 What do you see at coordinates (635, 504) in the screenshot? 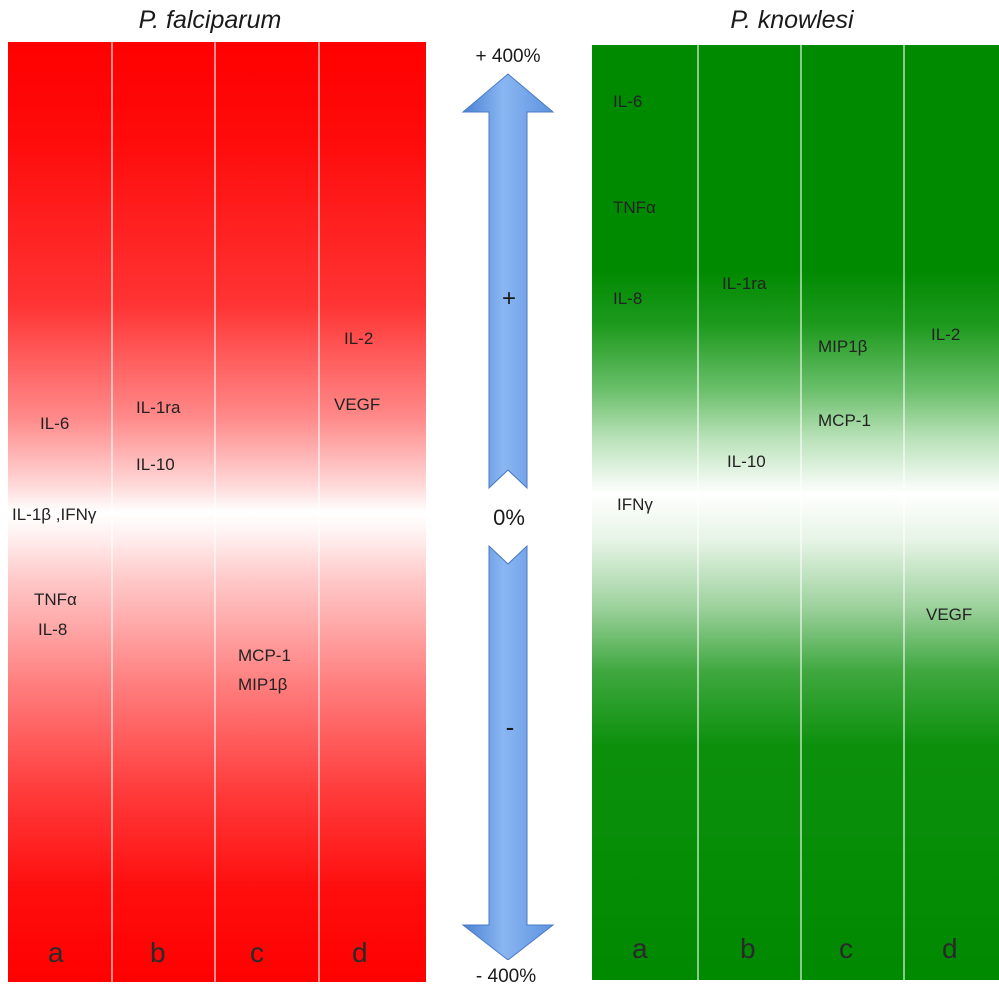
I see `label-pk-ifng: IFNγ` at bounding box center [635, 504].